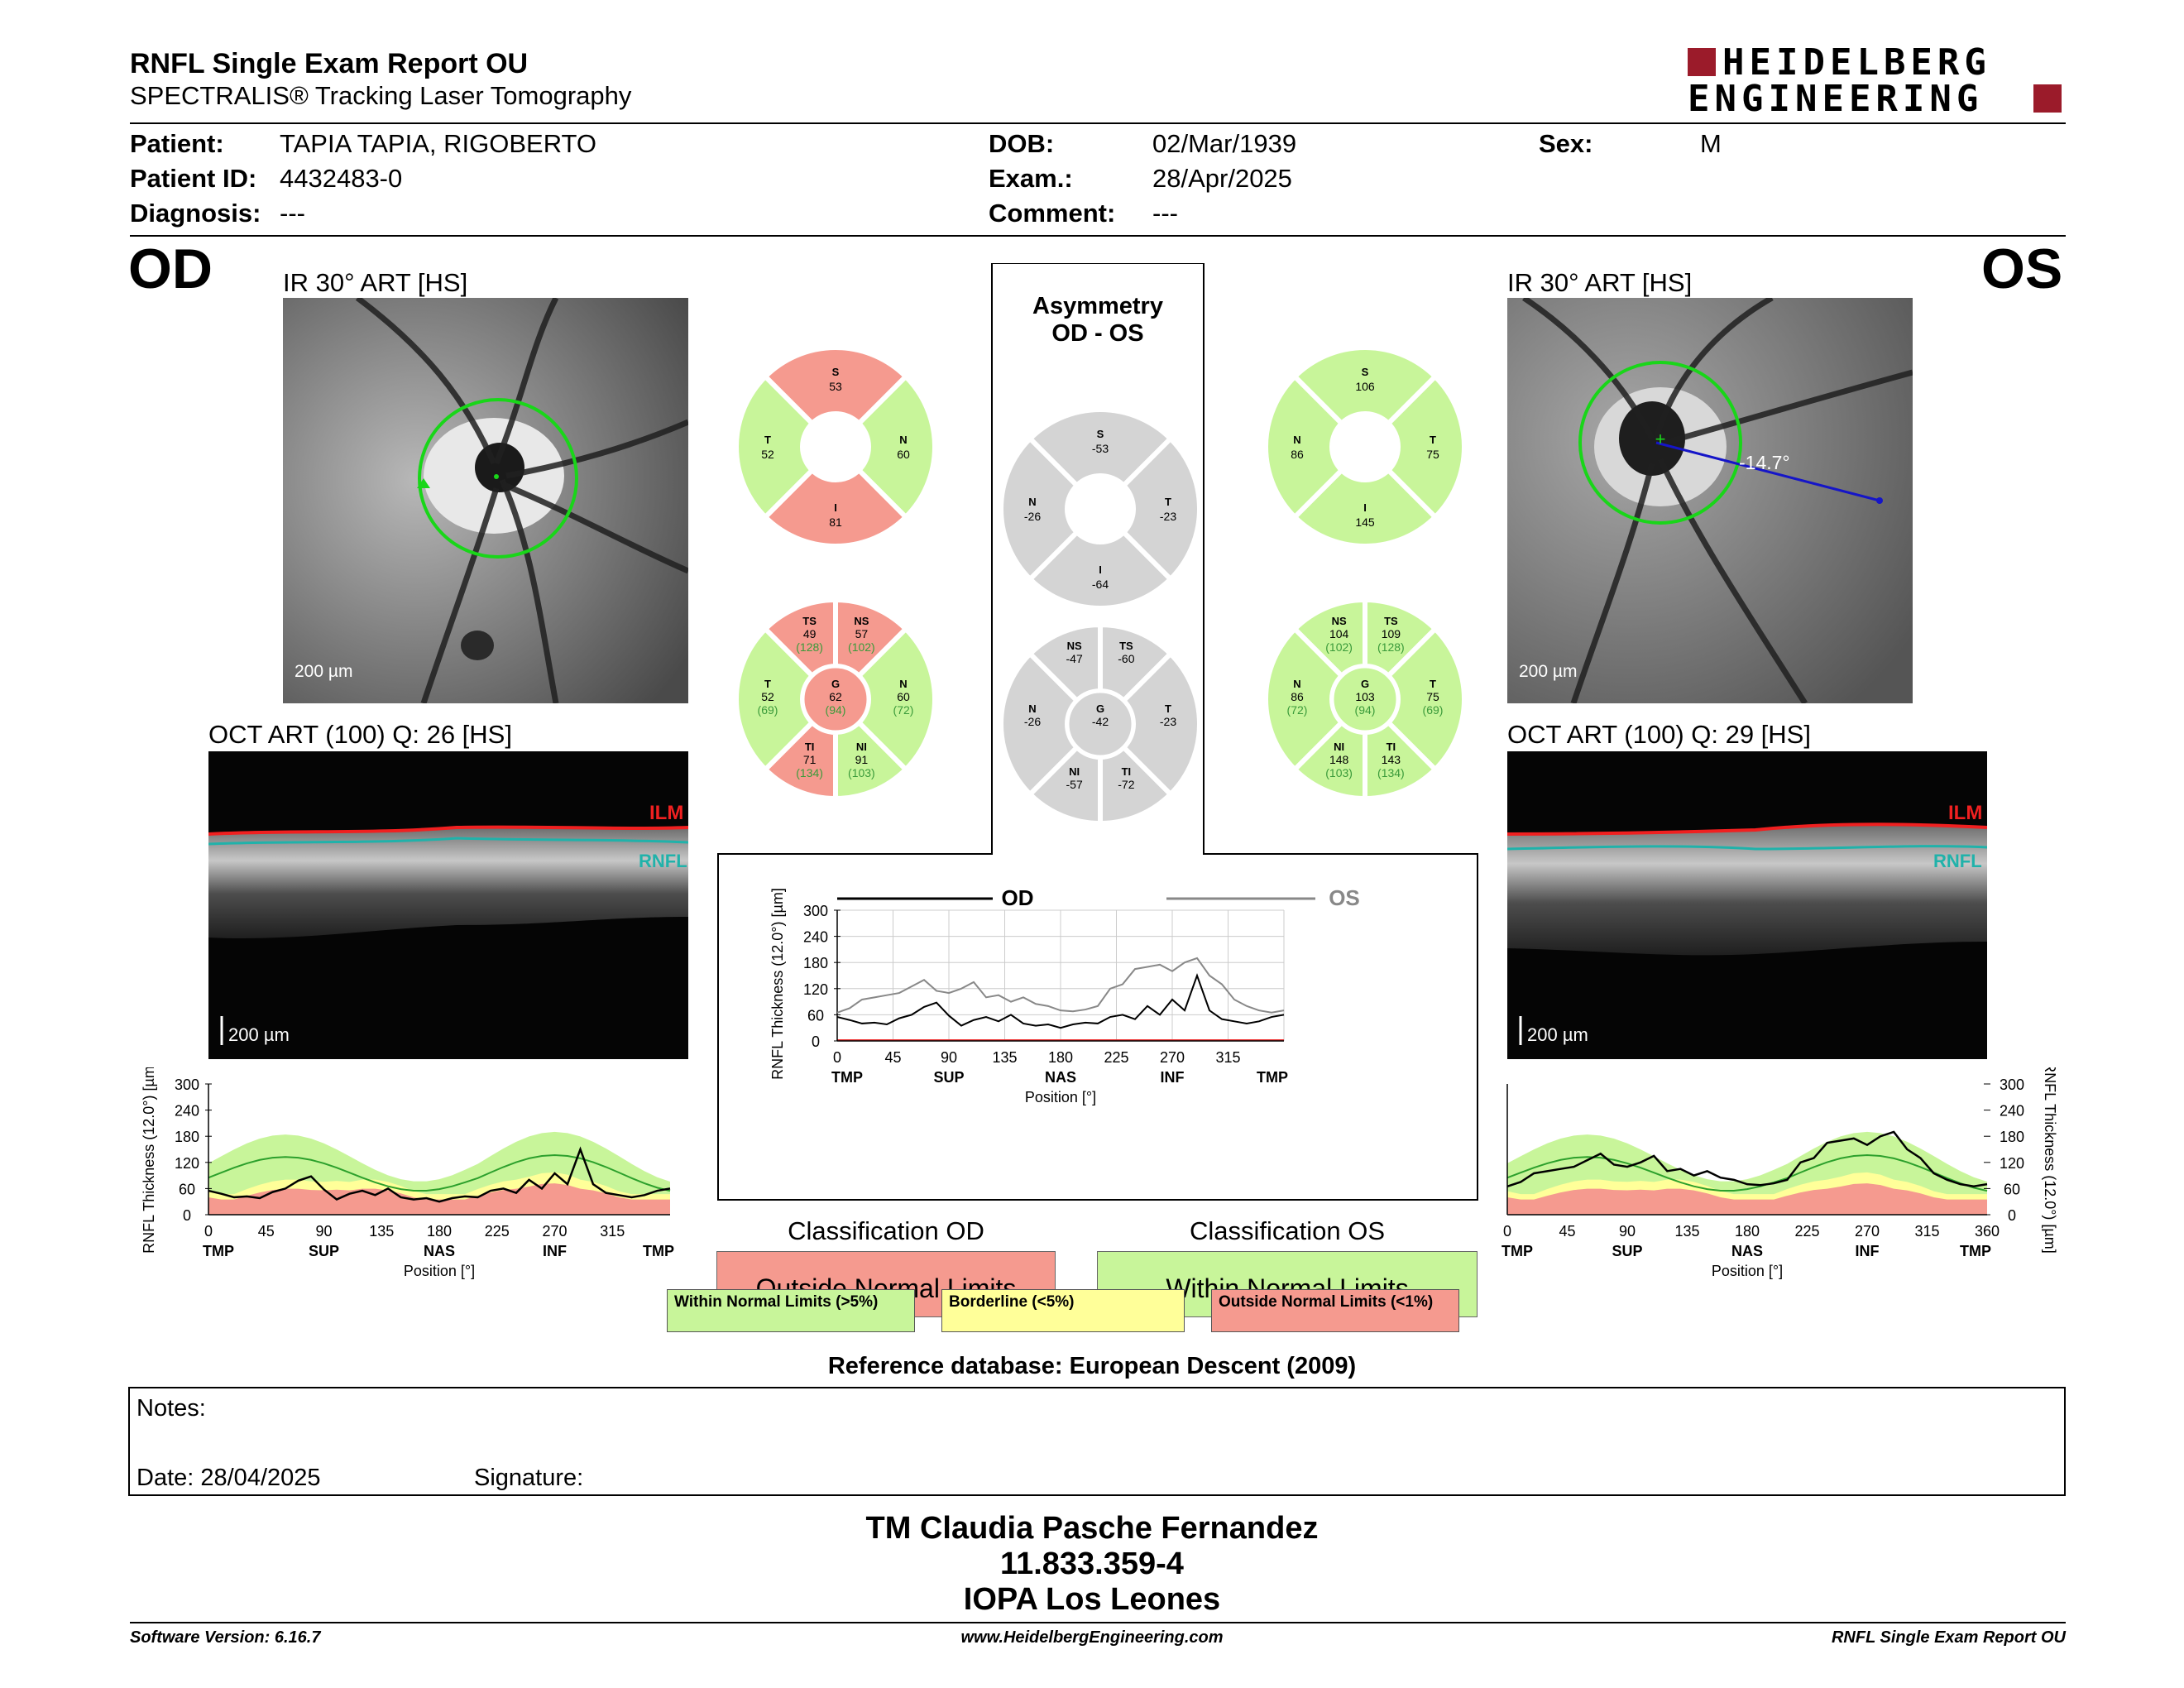  Describe the element at coordinates (1747, 1199) in the screenshot. I see `osChart-band-red` at that location.